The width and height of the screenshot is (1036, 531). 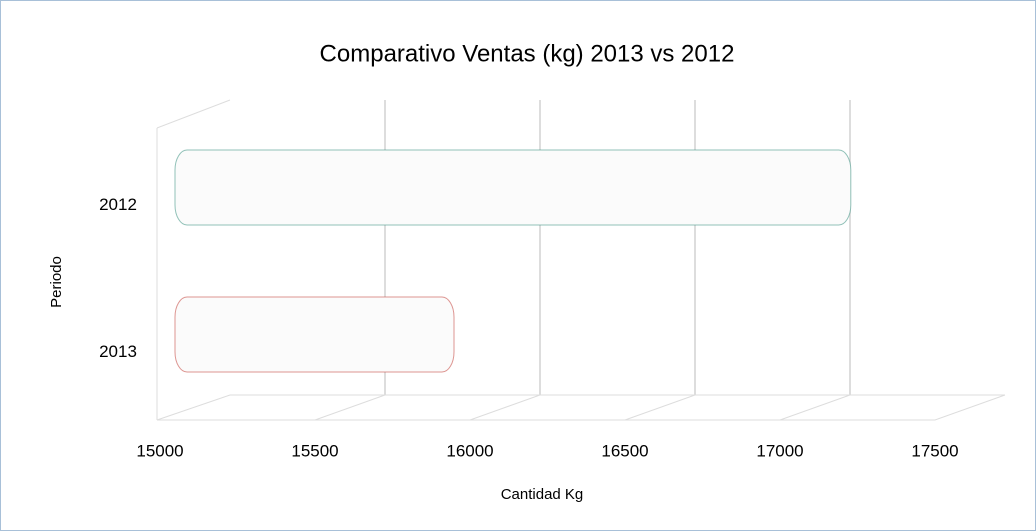 What do you see at coordinates (118, 204) in the screenshot?
I see `y-tick-label: 2012` at bounding box center [118, 204].